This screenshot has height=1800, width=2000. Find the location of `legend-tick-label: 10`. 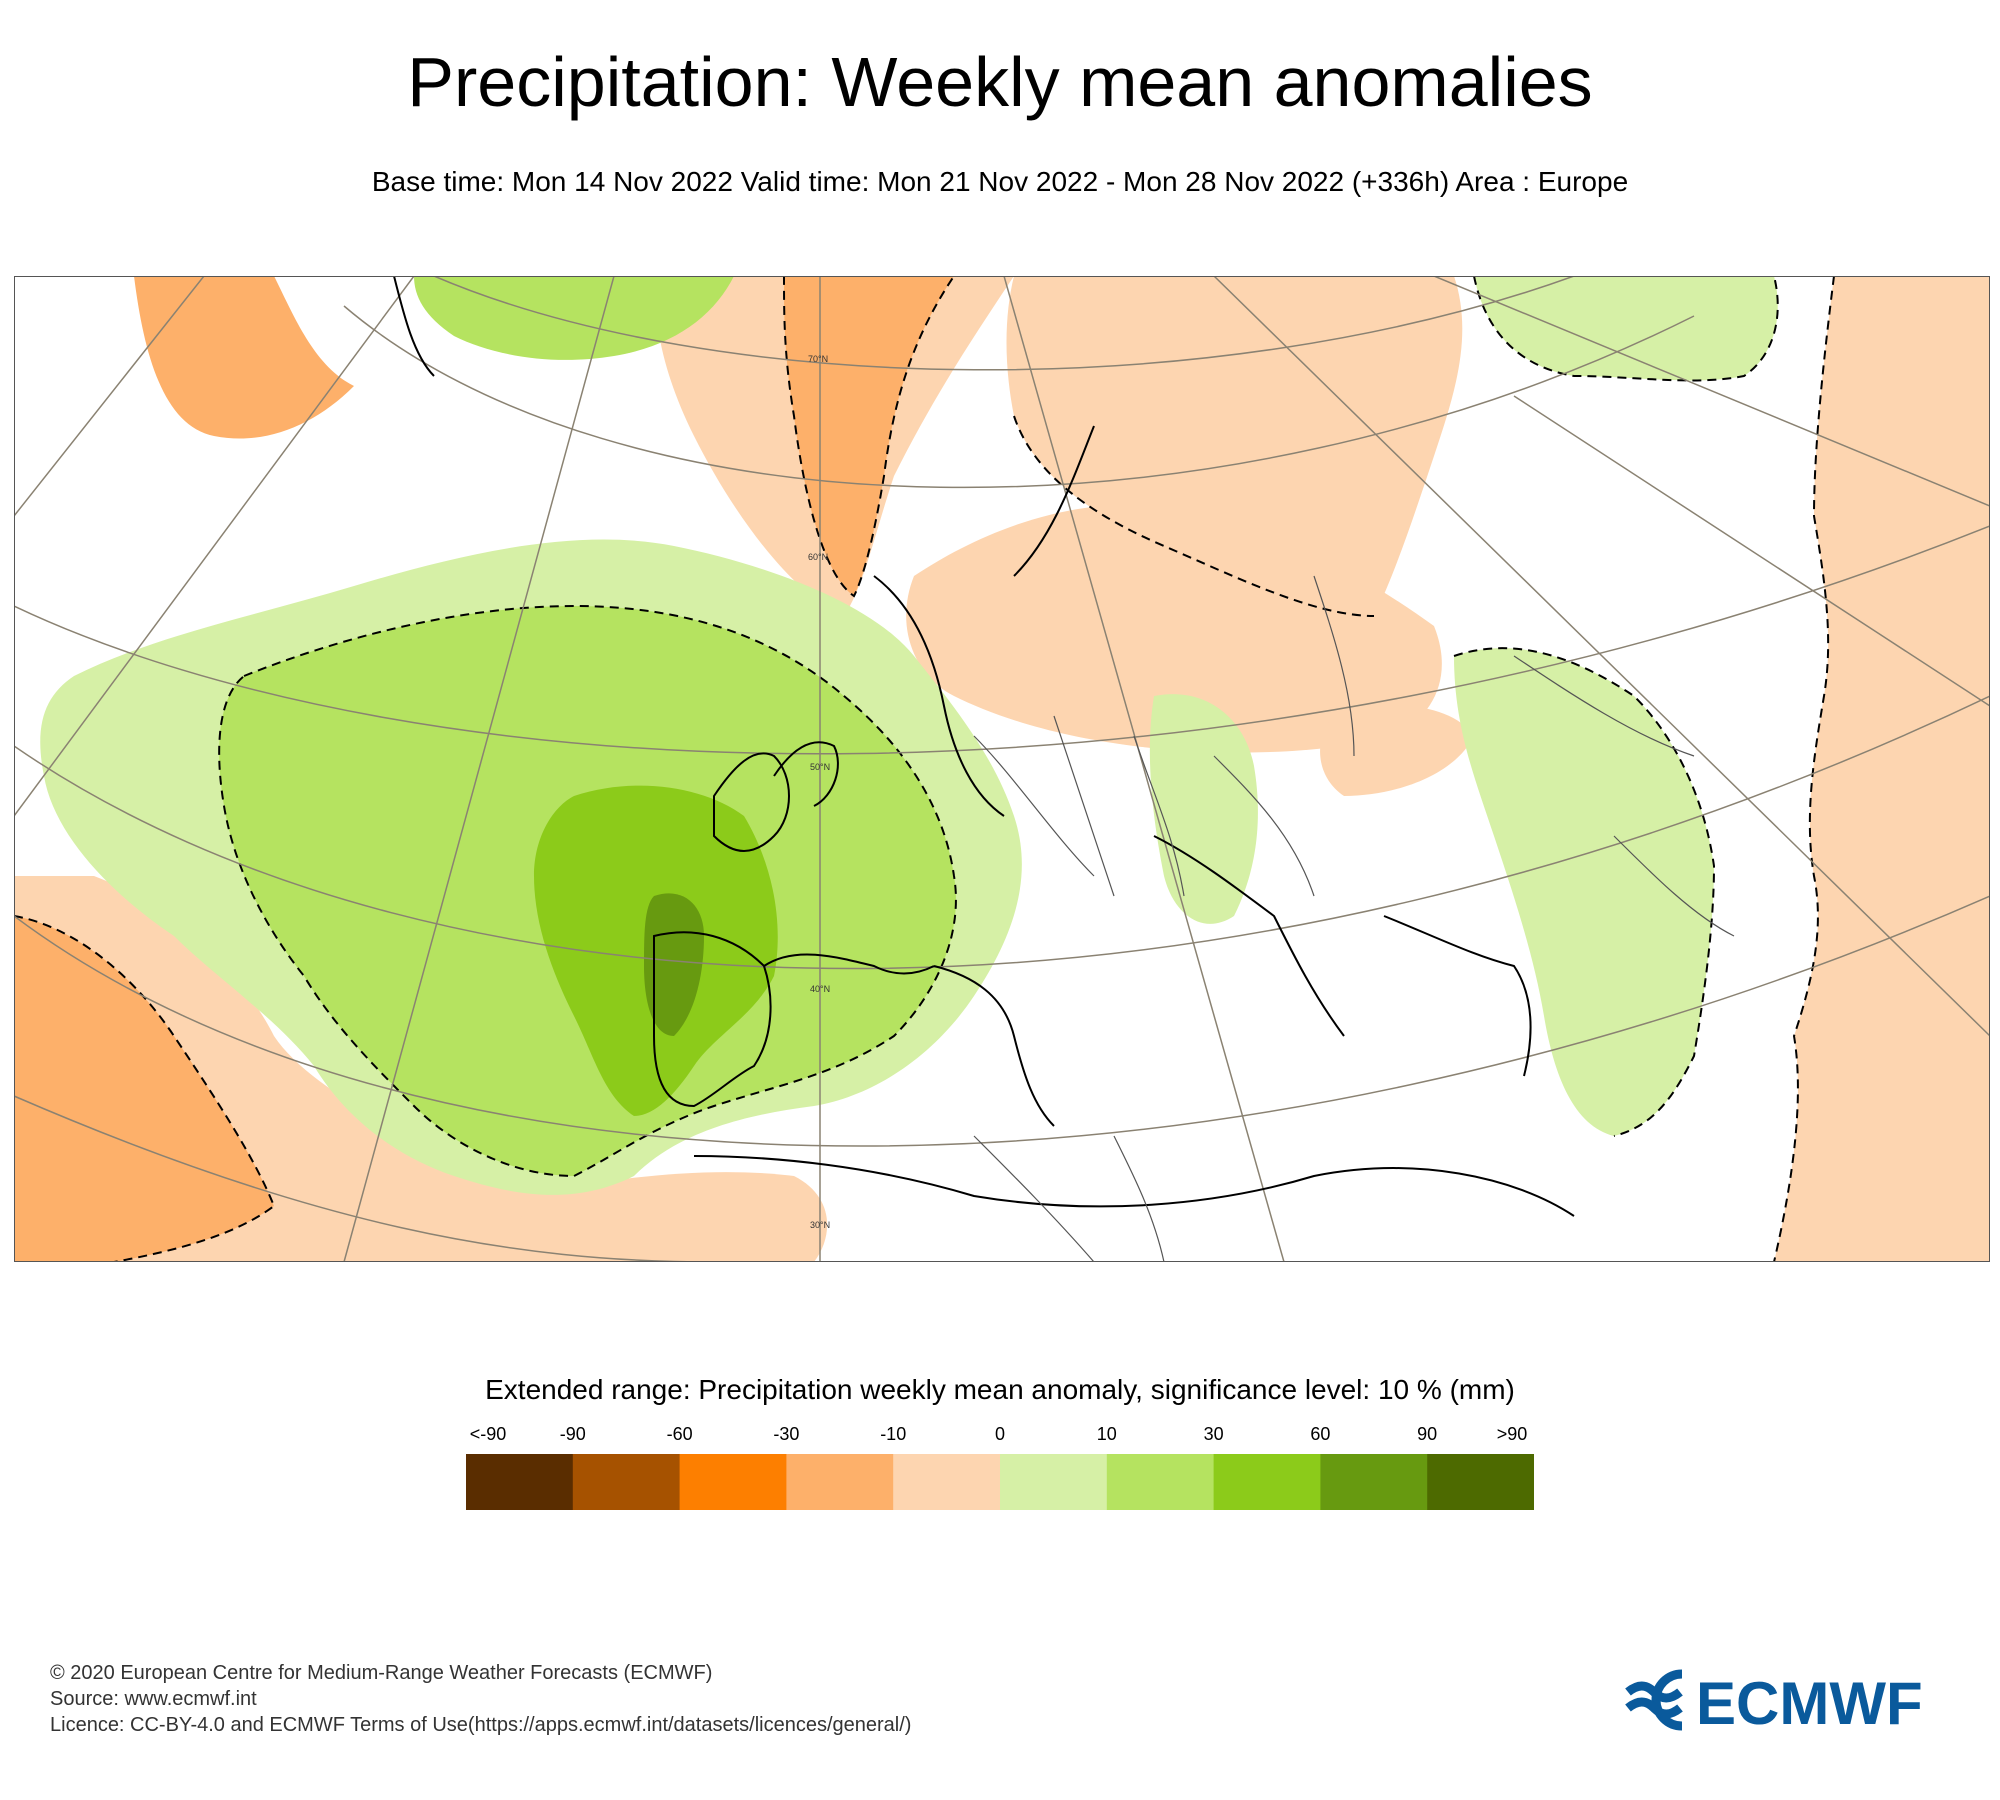

legend-tick-label: 10 is located at coordinates (1107, 1434).